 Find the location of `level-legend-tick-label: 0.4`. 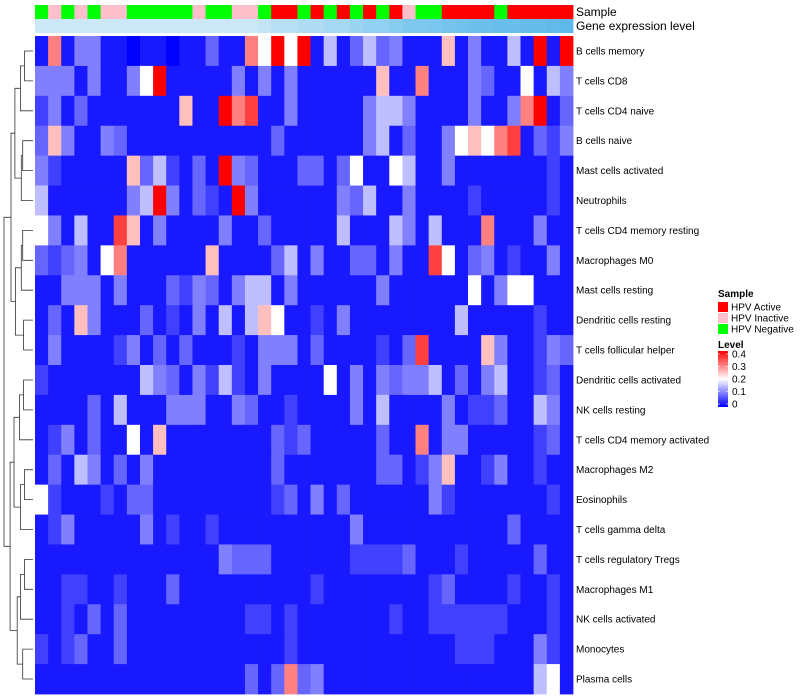

level-legend-tick-label: 0.4 is located at coordinates (739, 355).